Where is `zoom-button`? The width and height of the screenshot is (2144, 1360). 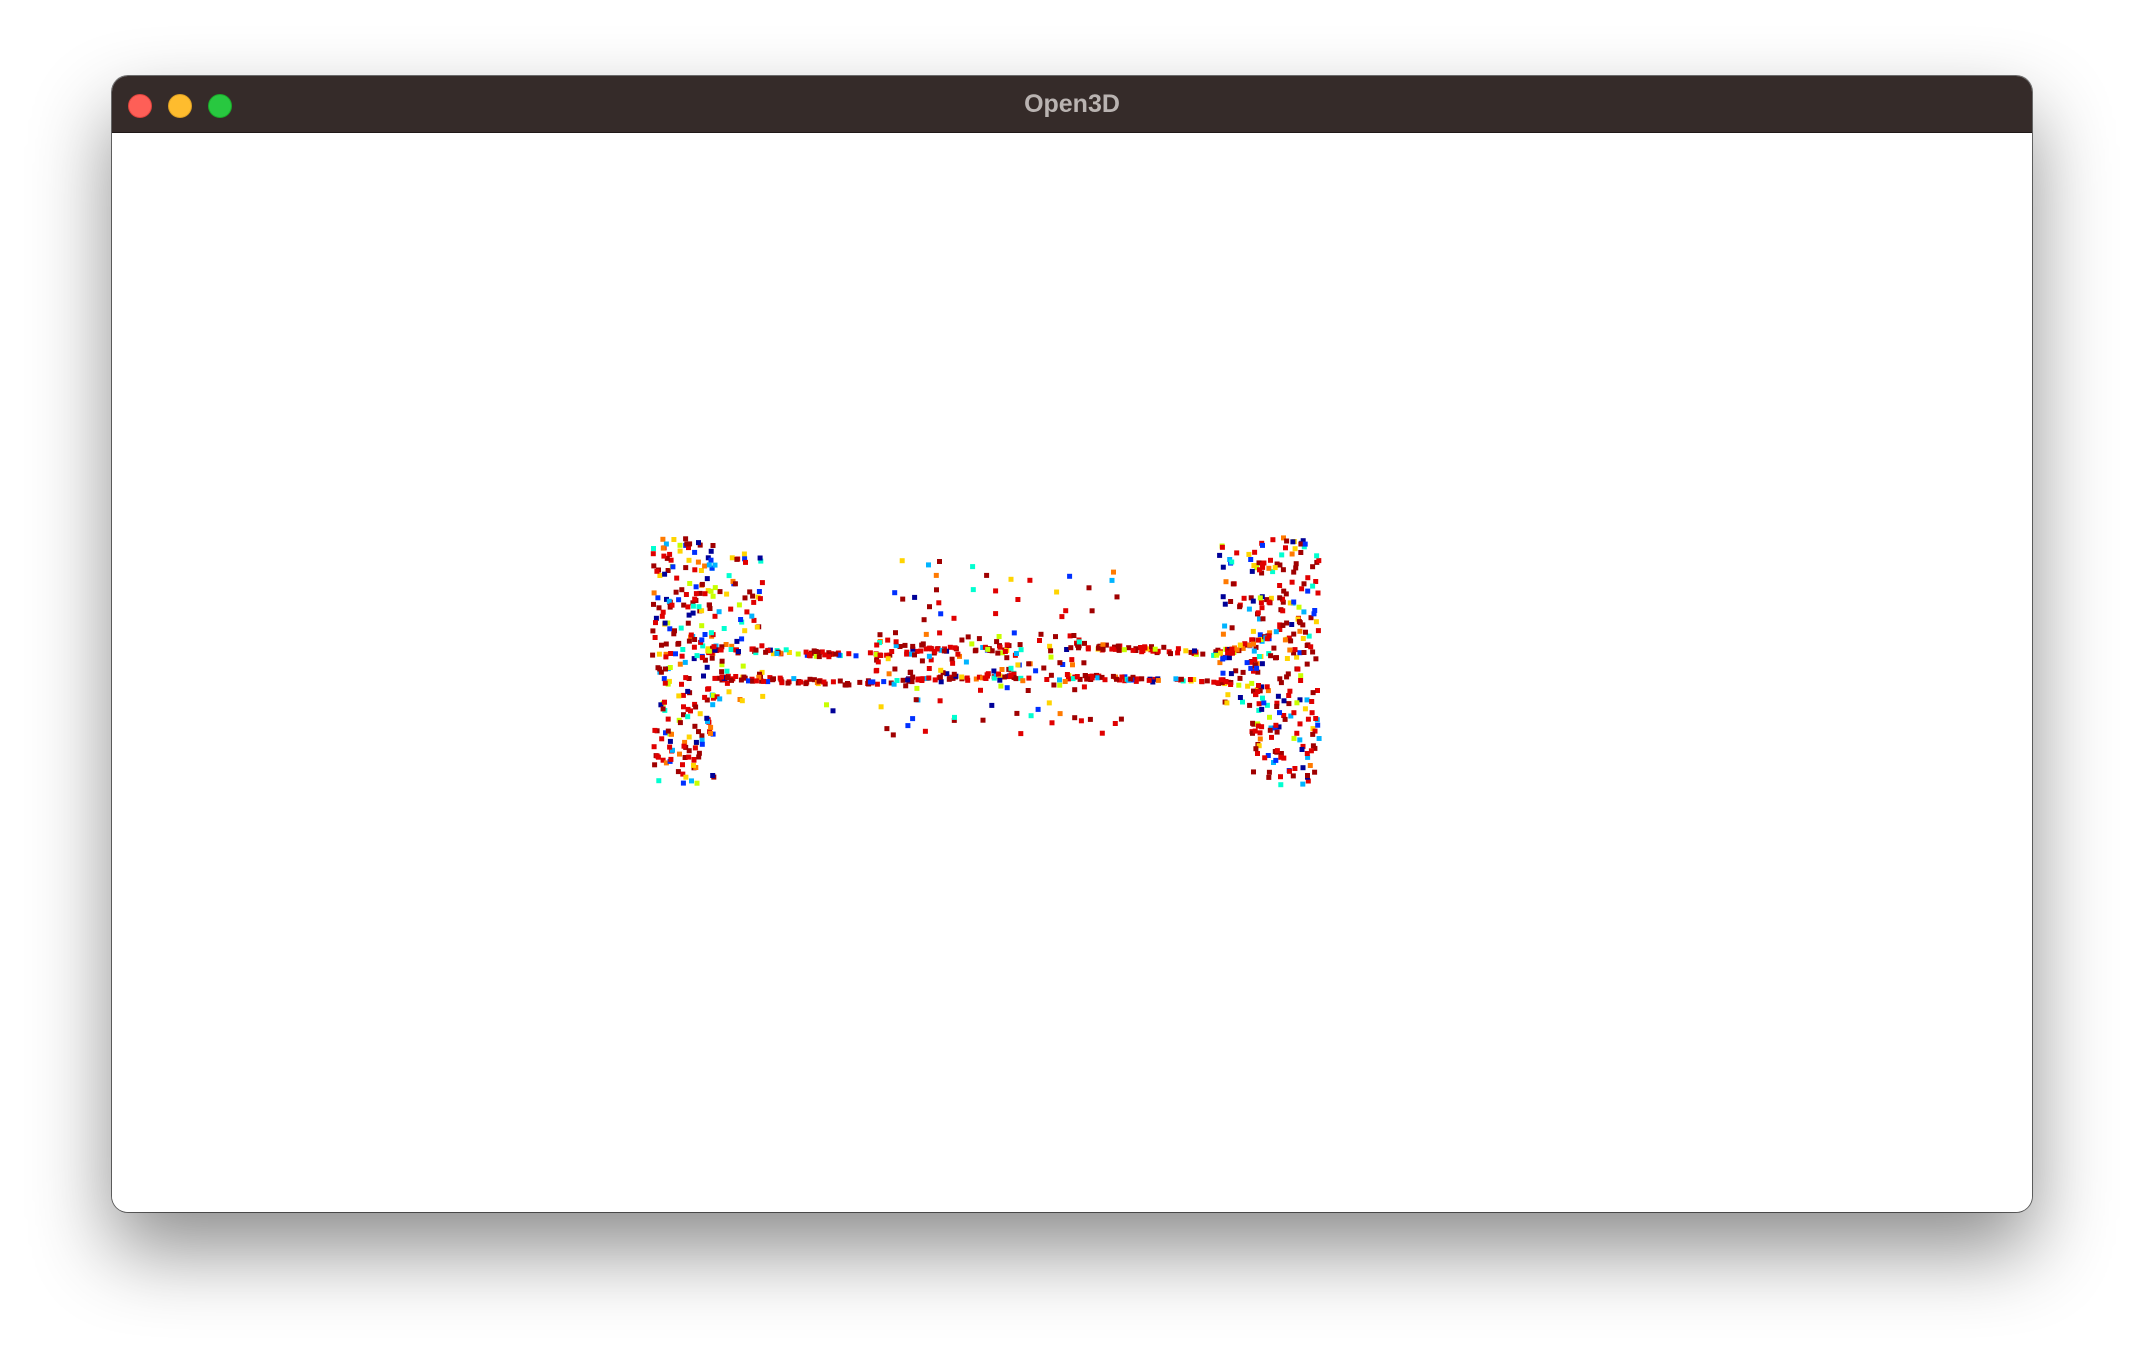 zoom-button is located at coordinates (220, 106).